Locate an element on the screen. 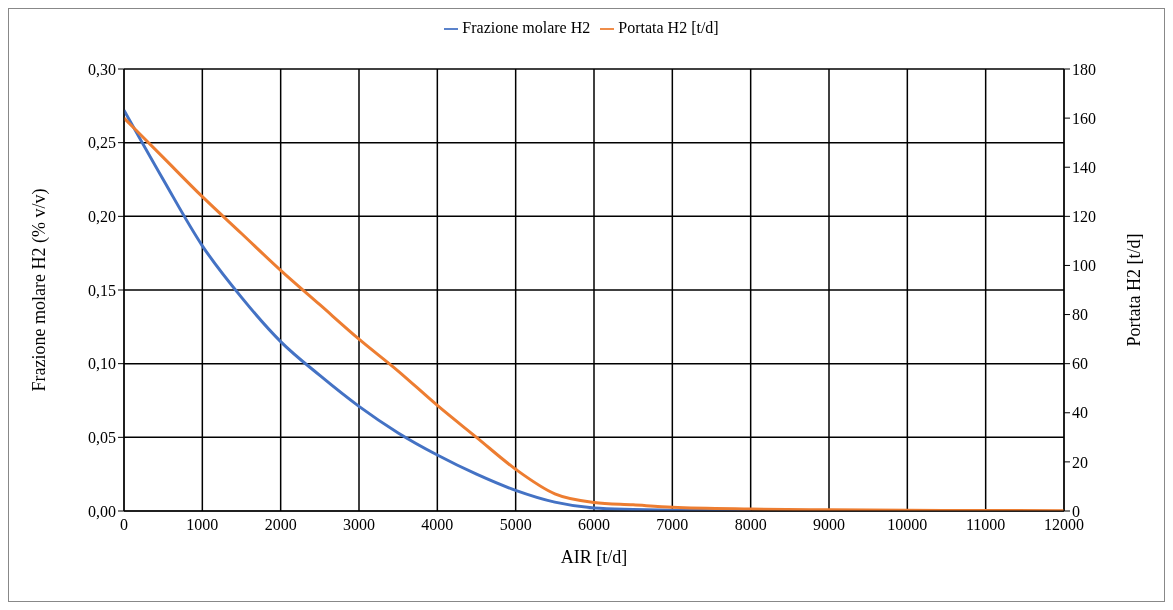 The width and height of the screenshot is (1173, 610). x-tick-label: 2000 is located at coordinates (280, 525).